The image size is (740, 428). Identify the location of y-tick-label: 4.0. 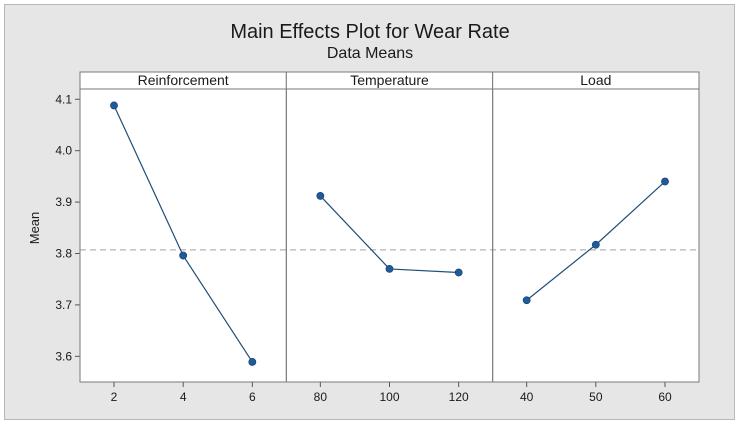
(63, 151).